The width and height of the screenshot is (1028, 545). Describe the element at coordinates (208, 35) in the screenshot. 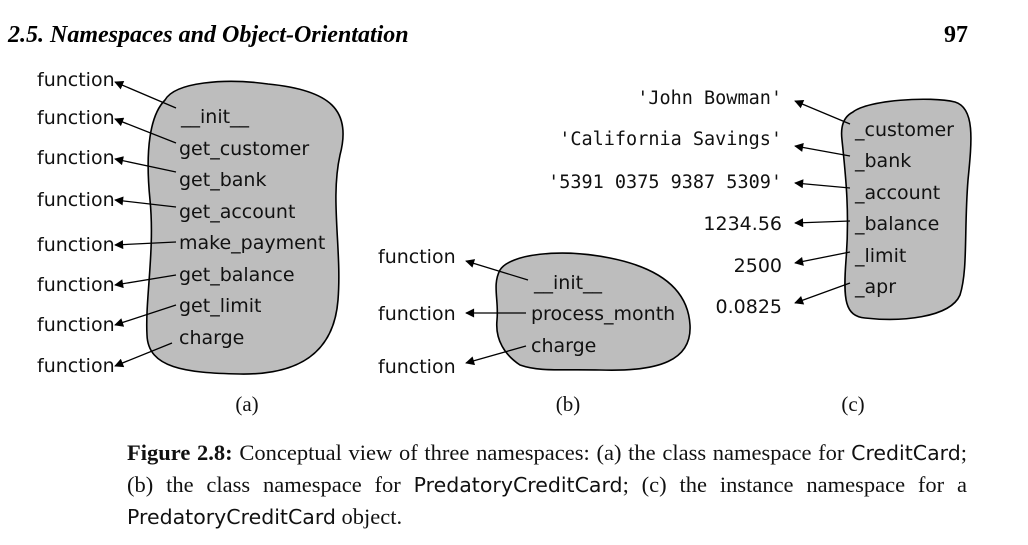

I see `section-title: 2.5. Namespaces and Object-Orientation` at that location.